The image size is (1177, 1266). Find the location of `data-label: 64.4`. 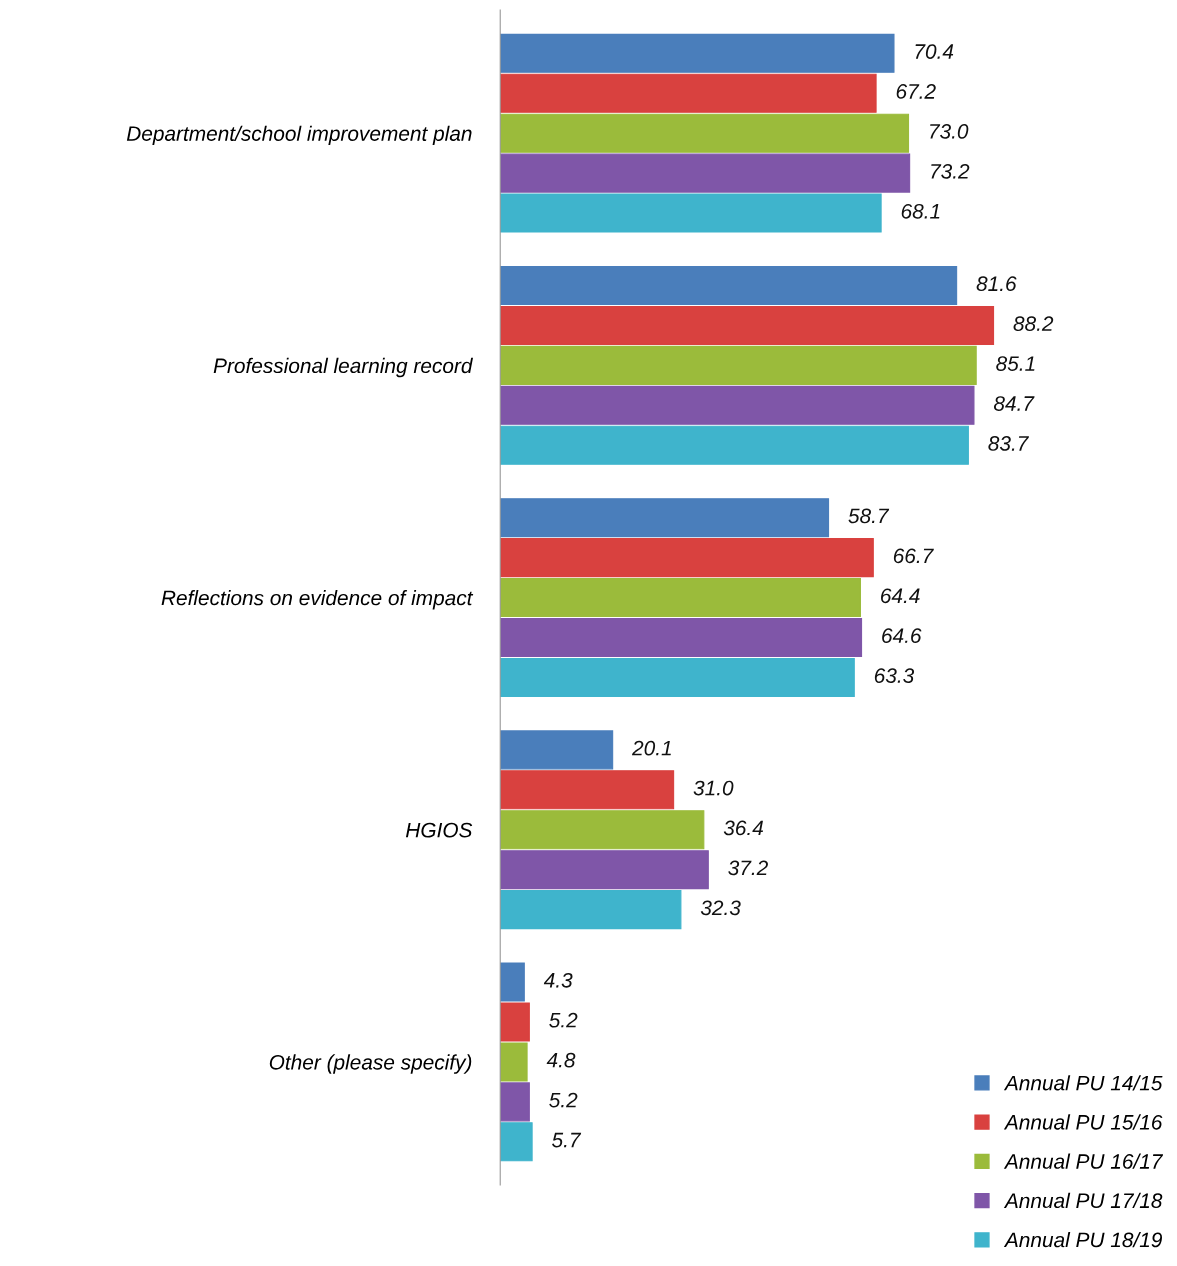

data-label: 64.4 is located at coordinates (900, 596).